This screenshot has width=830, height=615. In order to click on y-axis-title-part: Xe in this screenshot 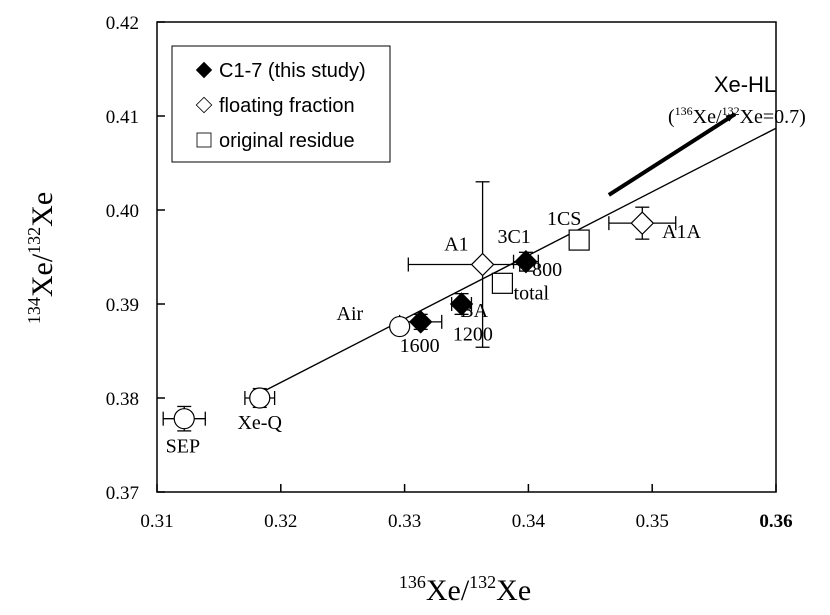, I will do `click(42, 209)`.